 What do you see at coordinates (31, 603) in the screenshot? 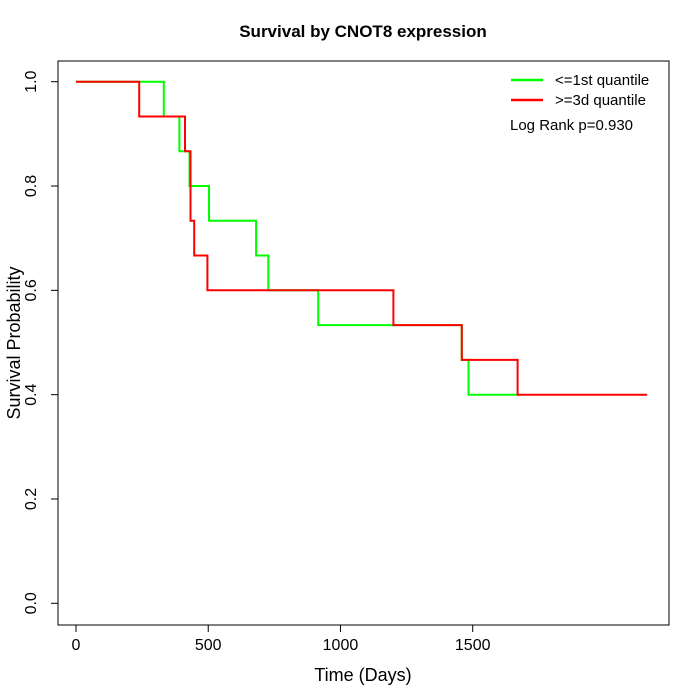
I see `y-axis-tick-label: 0.0` at bounding box center [31, 603].